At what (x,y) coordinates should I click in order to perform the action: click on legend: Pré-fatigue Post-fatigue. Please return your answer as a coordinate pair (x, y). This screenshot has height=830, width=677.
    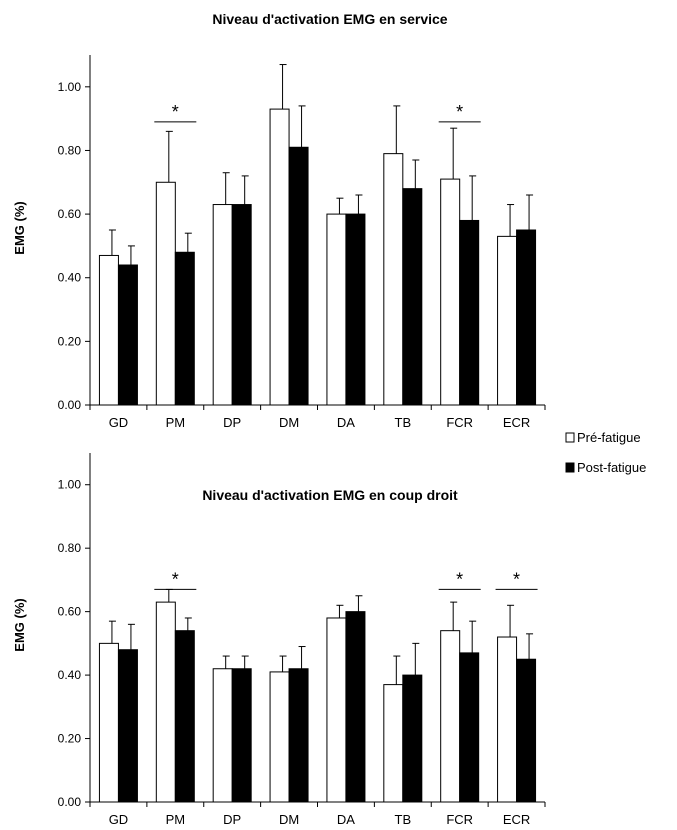
    Looking at the image, I should click on (605, 452).